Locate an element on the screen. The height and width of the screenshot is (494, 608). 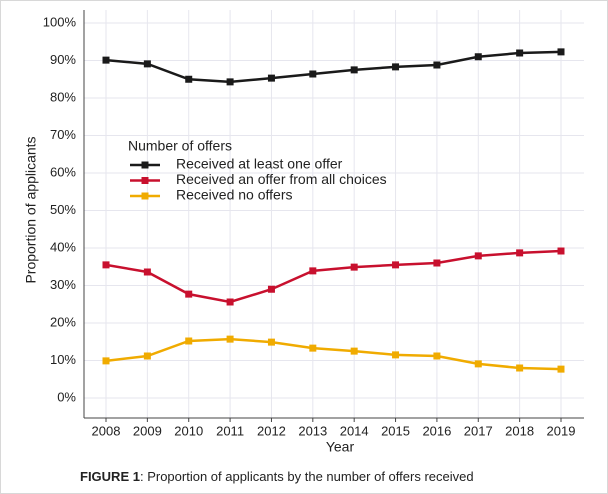
y-tick-label: 60% is located at coordinates (63, 171).